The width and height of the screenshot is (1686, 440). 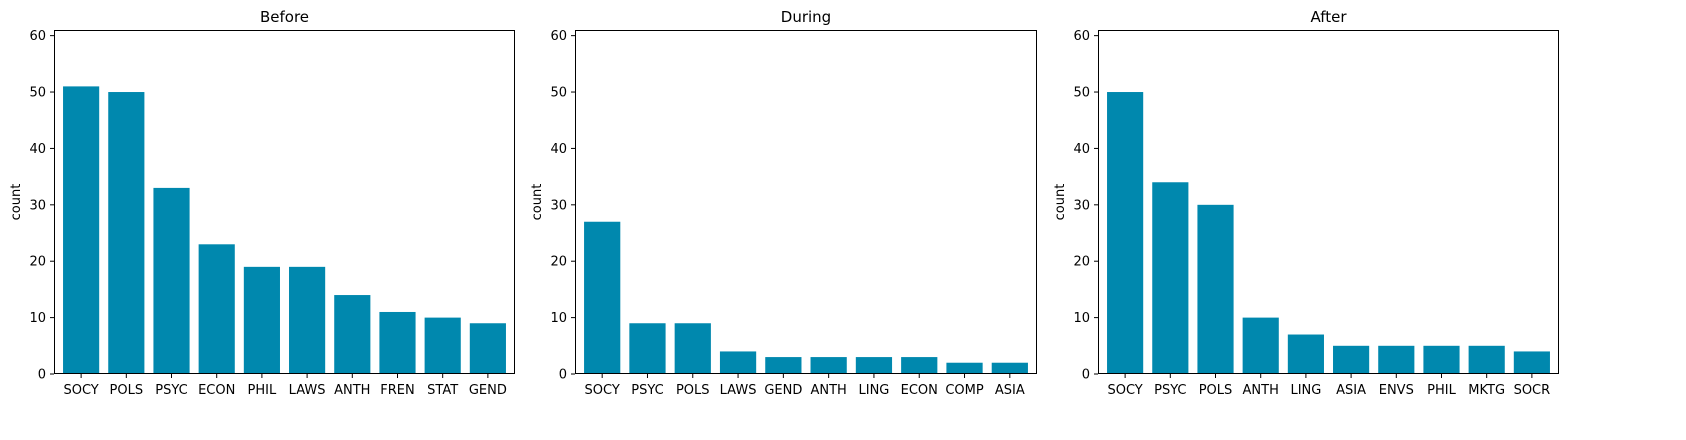 I want to click on bar-mktg, so click(x=1486, y=359).